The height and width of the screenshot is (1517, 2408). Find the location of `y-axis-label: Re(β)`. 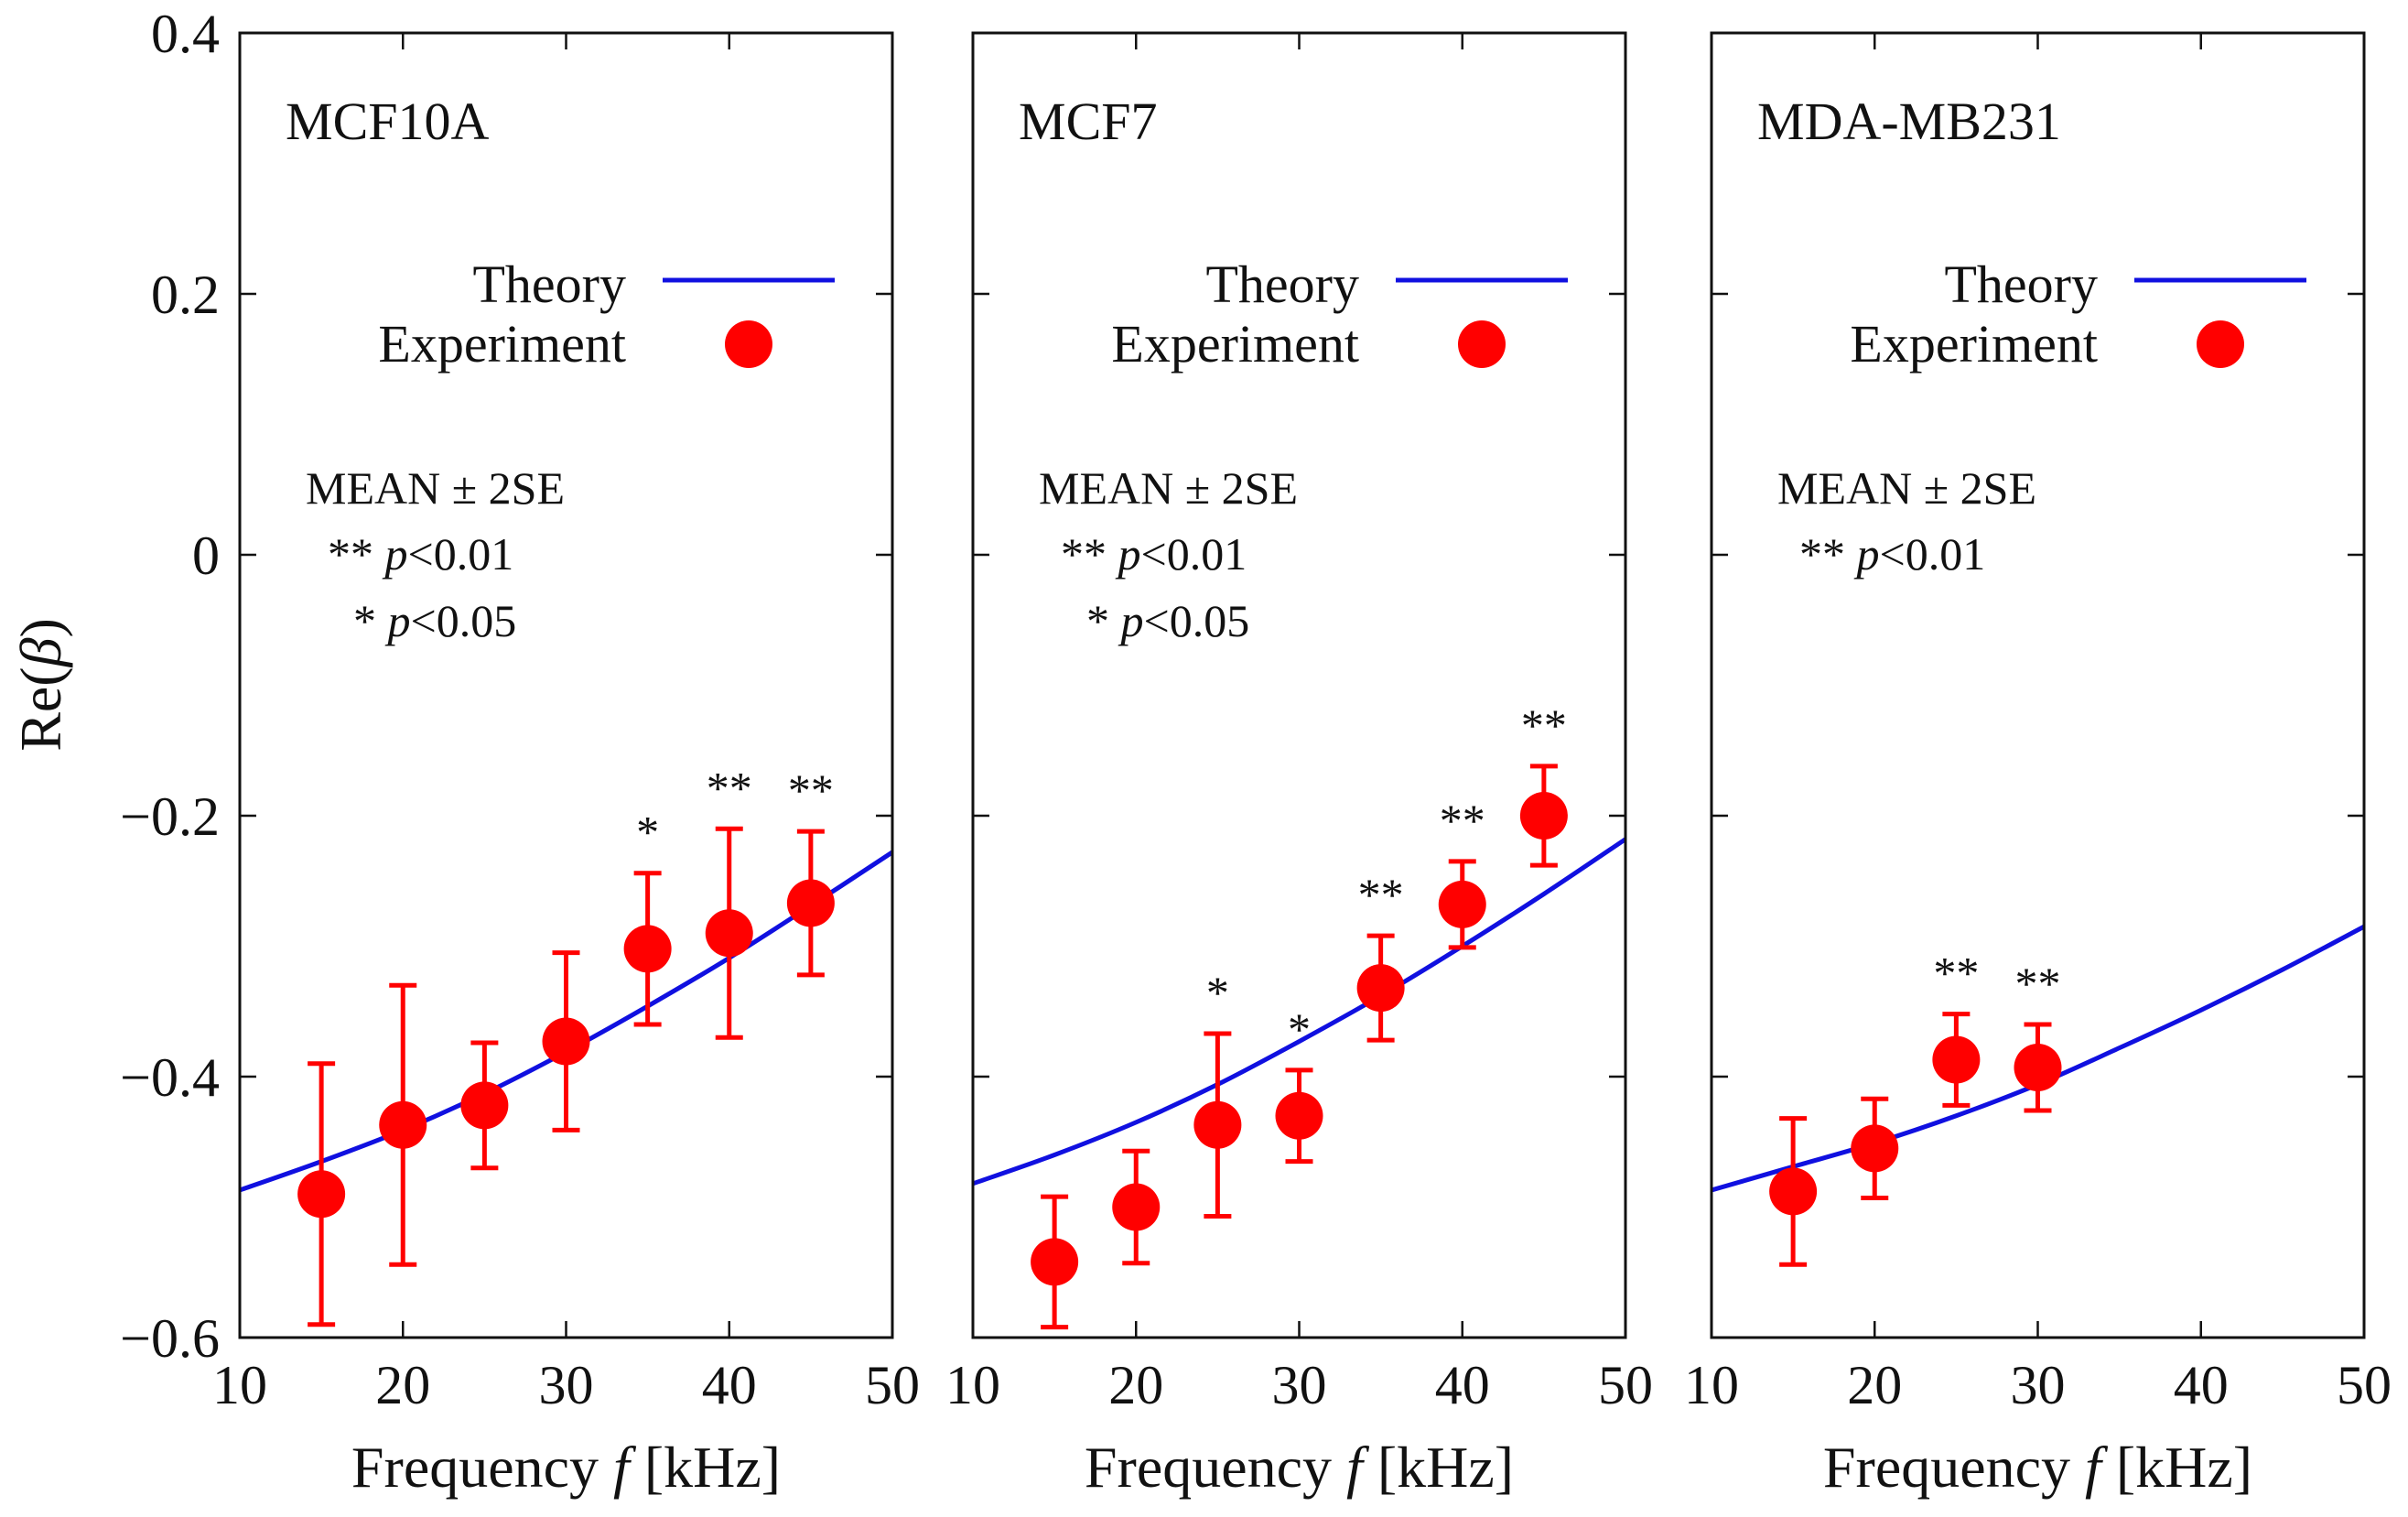

y-axis-label: Re(β) is located at coordinates (40, 685).